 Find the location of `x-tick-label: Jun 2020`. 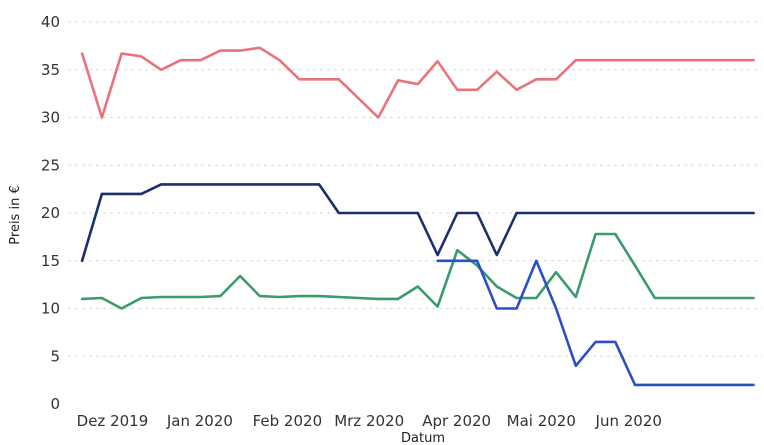

x-tick-label: Jun 2020 is located at coordinates (628, 421).